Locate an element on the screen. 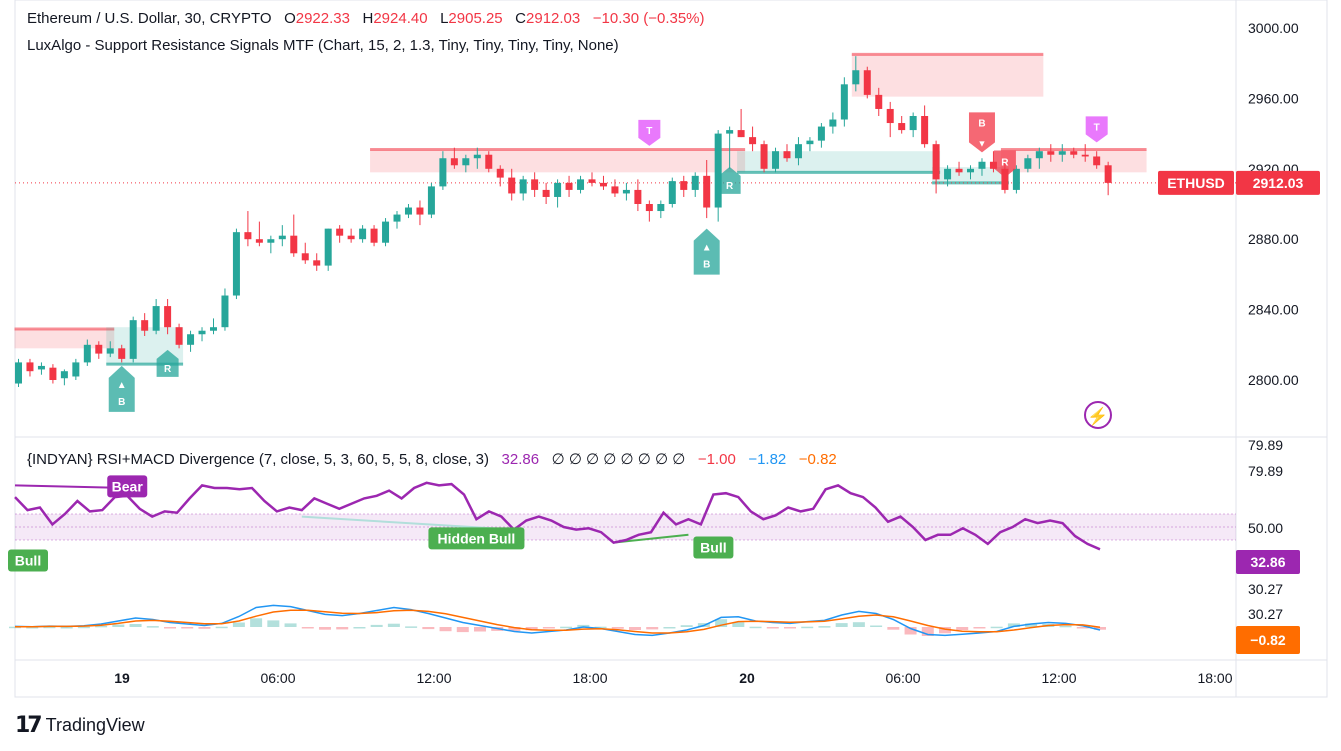 This screenshot has height=751, width=1341. buy-signal-shape is located at coordinates (121, 388).